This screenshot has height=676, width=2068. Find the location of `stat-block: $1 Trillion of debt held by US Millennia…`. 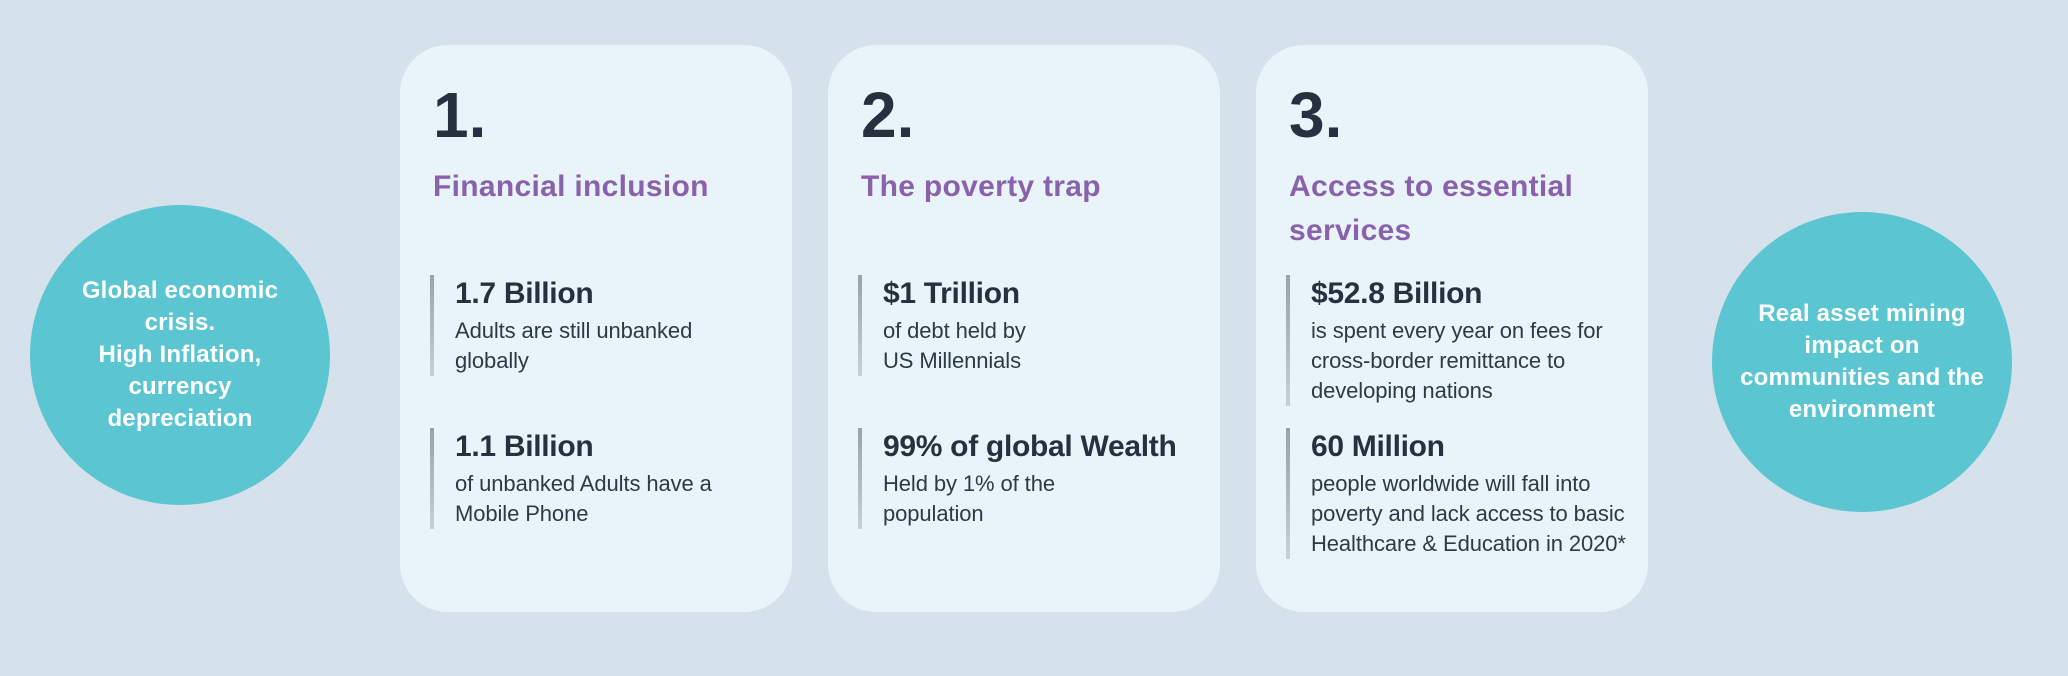

stat-block: $1 Trillion of debt held by US Millennia… is located at coordinates (1030, 325).